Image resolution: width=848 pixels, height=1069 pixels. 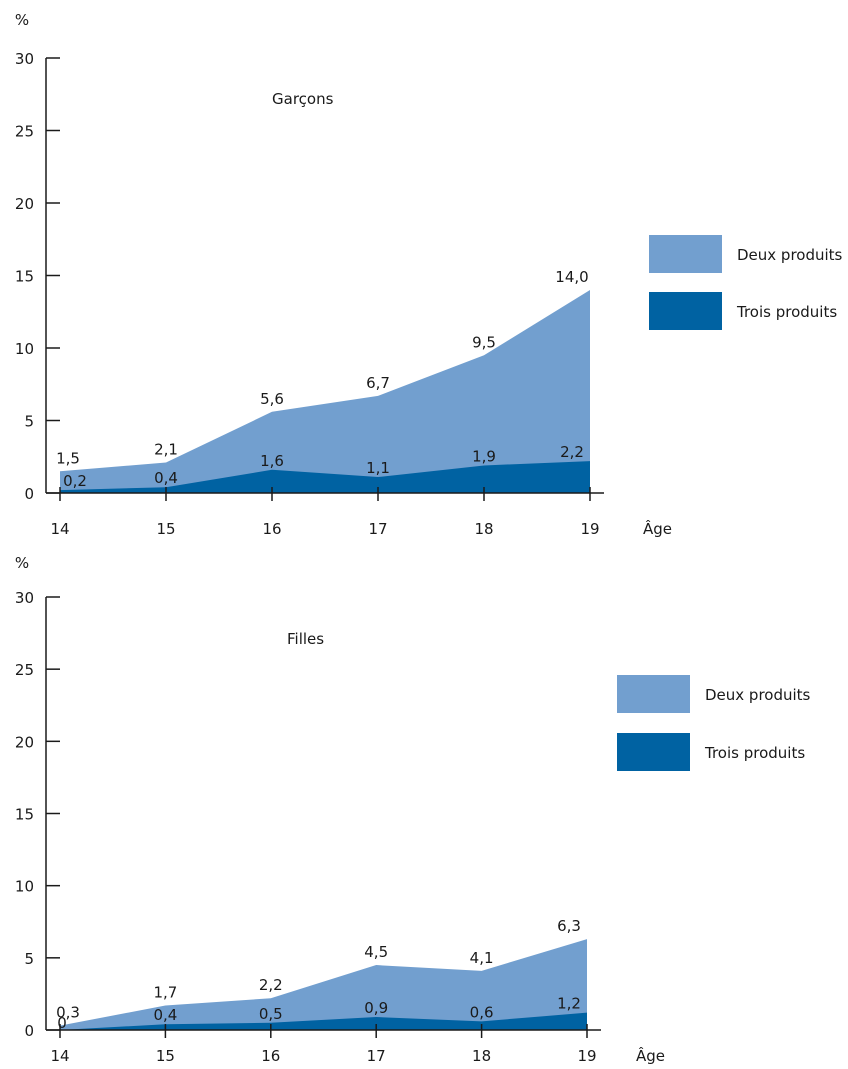 What do you see at coordinates (569, 926) in the screenshot?
I see `data-label-deux: 6,3` at bounding box center [569, 926].